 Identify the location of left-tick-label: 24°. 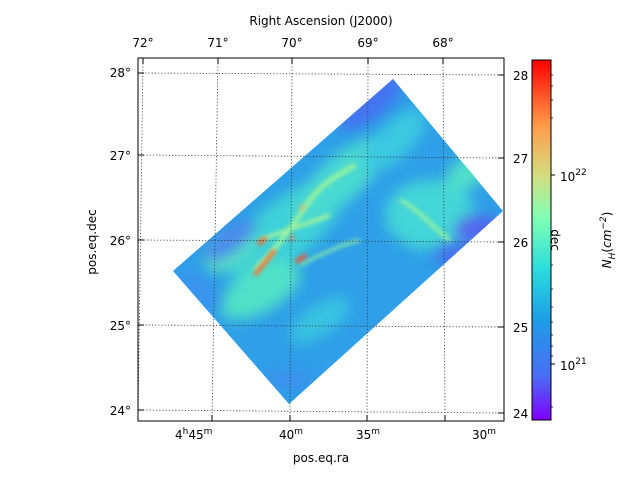
(120, 411).